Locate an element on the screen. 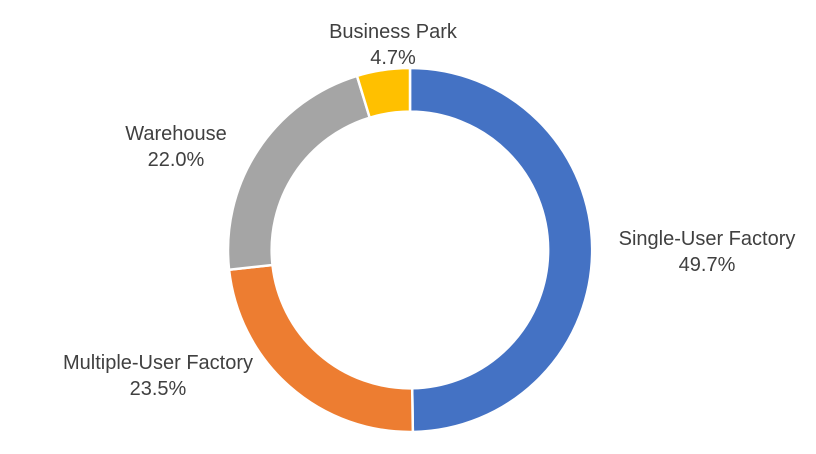  segment-name: Multiple-User Factory is located at coordinates (158, 363).